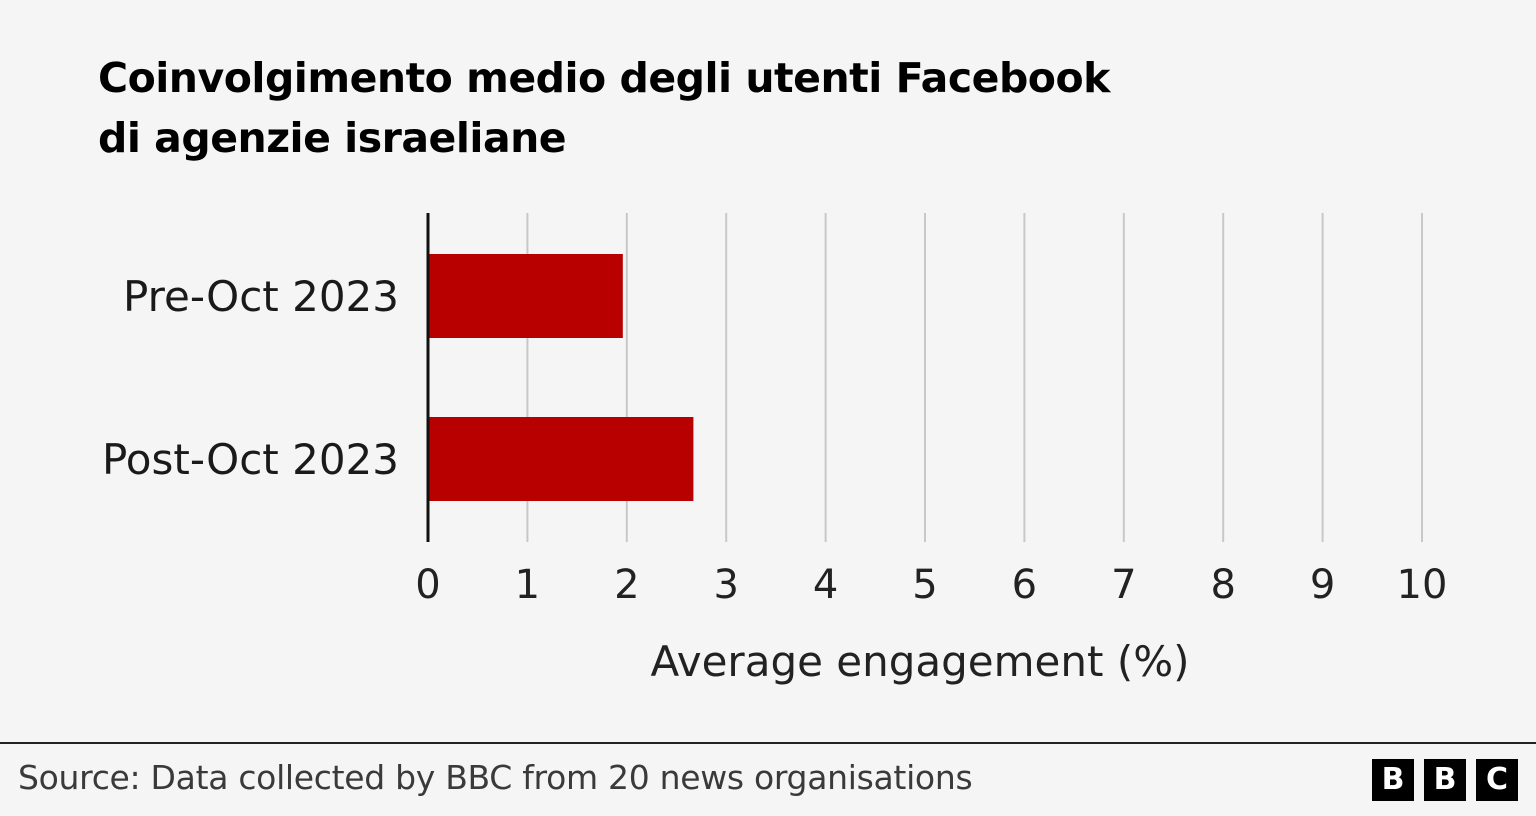  What do you see at coordinates (1222, 585) in the screenshot?
I see `x-tick-label-8: 8` at bounding box center [1222, 585].